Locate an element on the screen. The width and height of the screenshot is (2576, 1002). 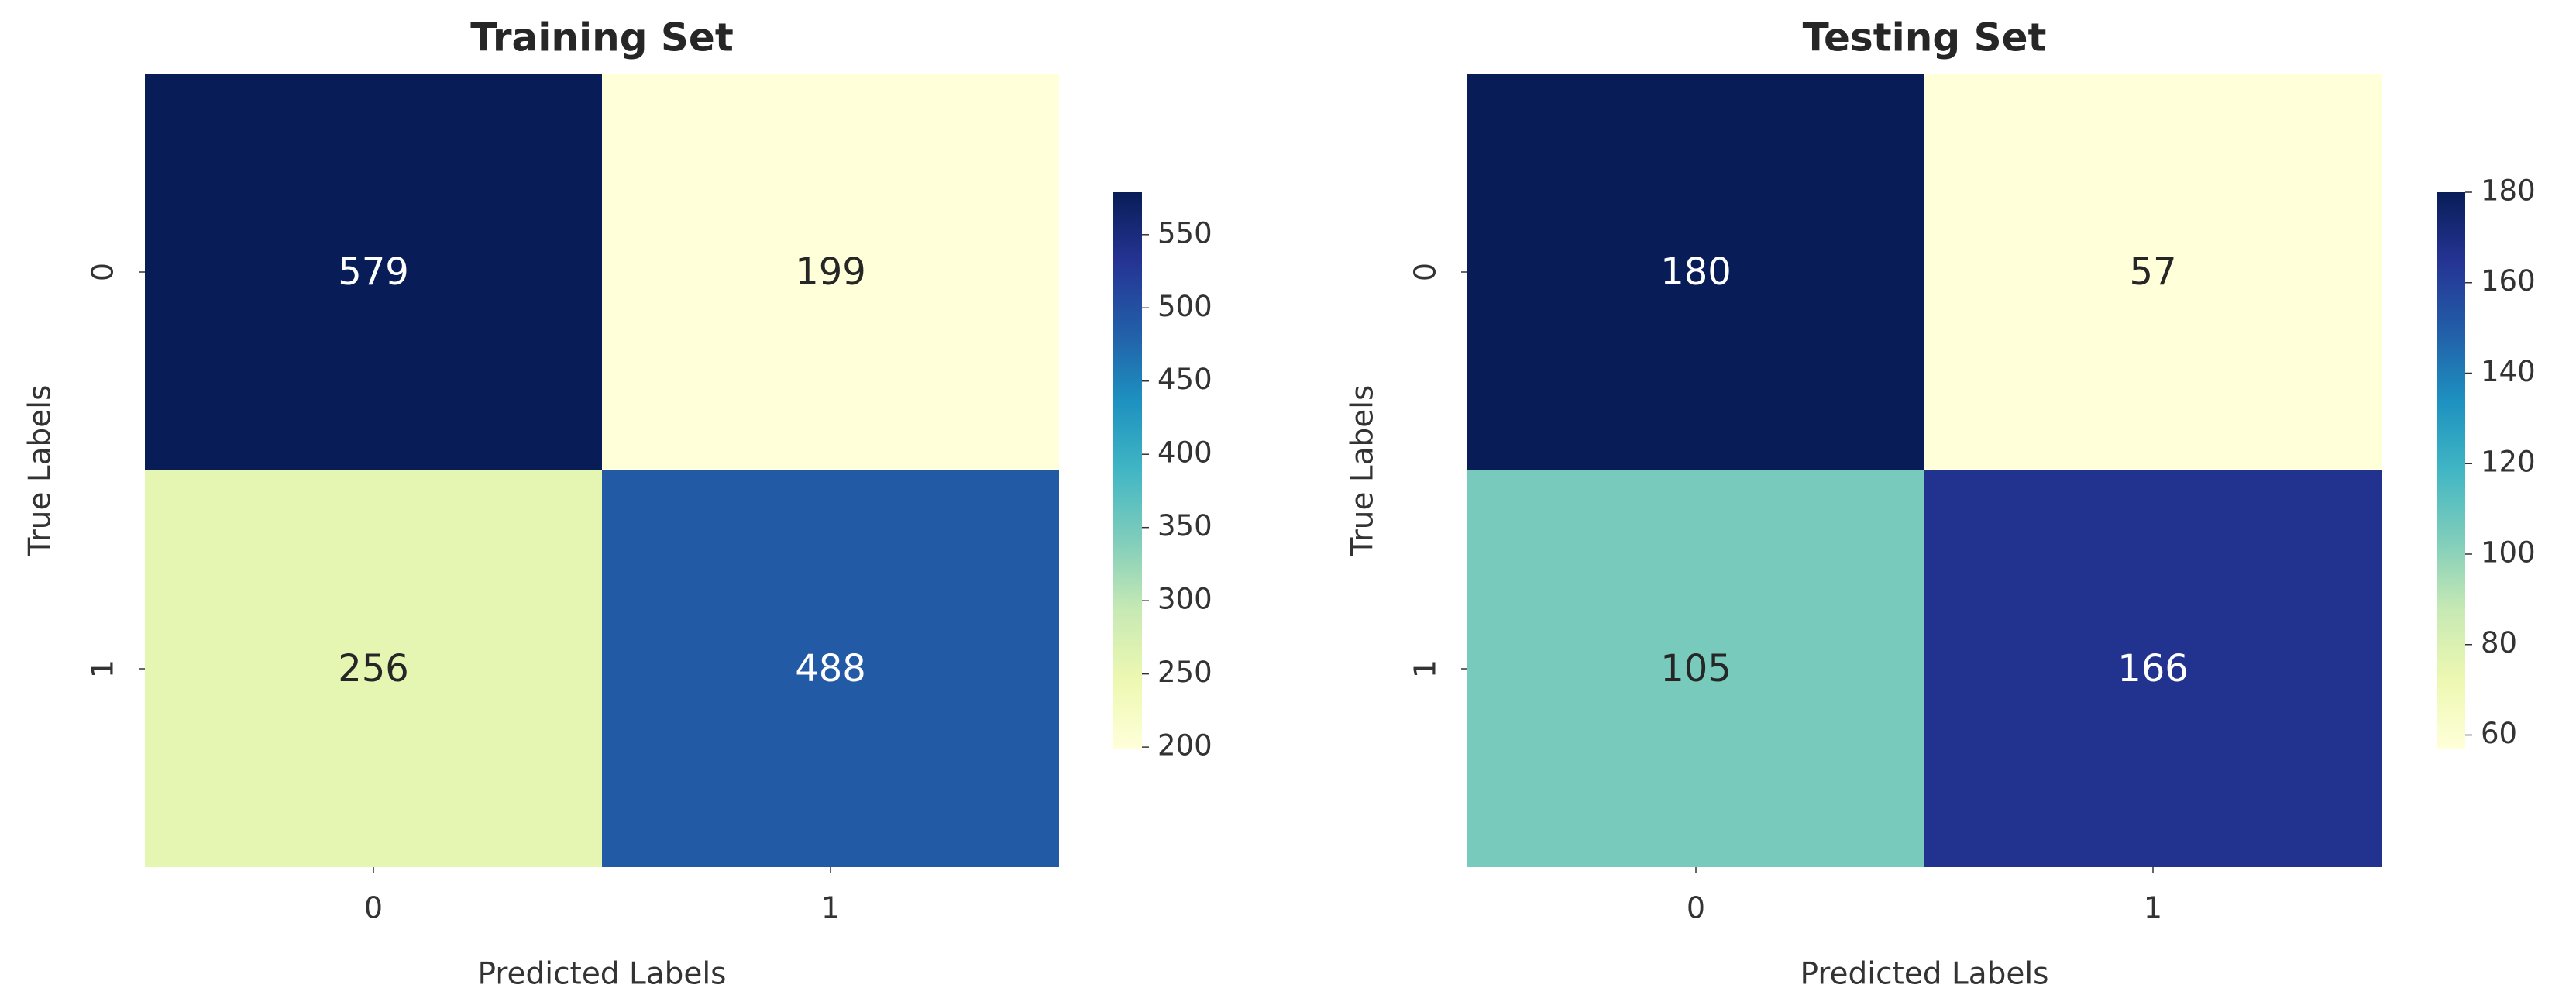
cell-value-label: 579 is located at coordinates (373, 272).